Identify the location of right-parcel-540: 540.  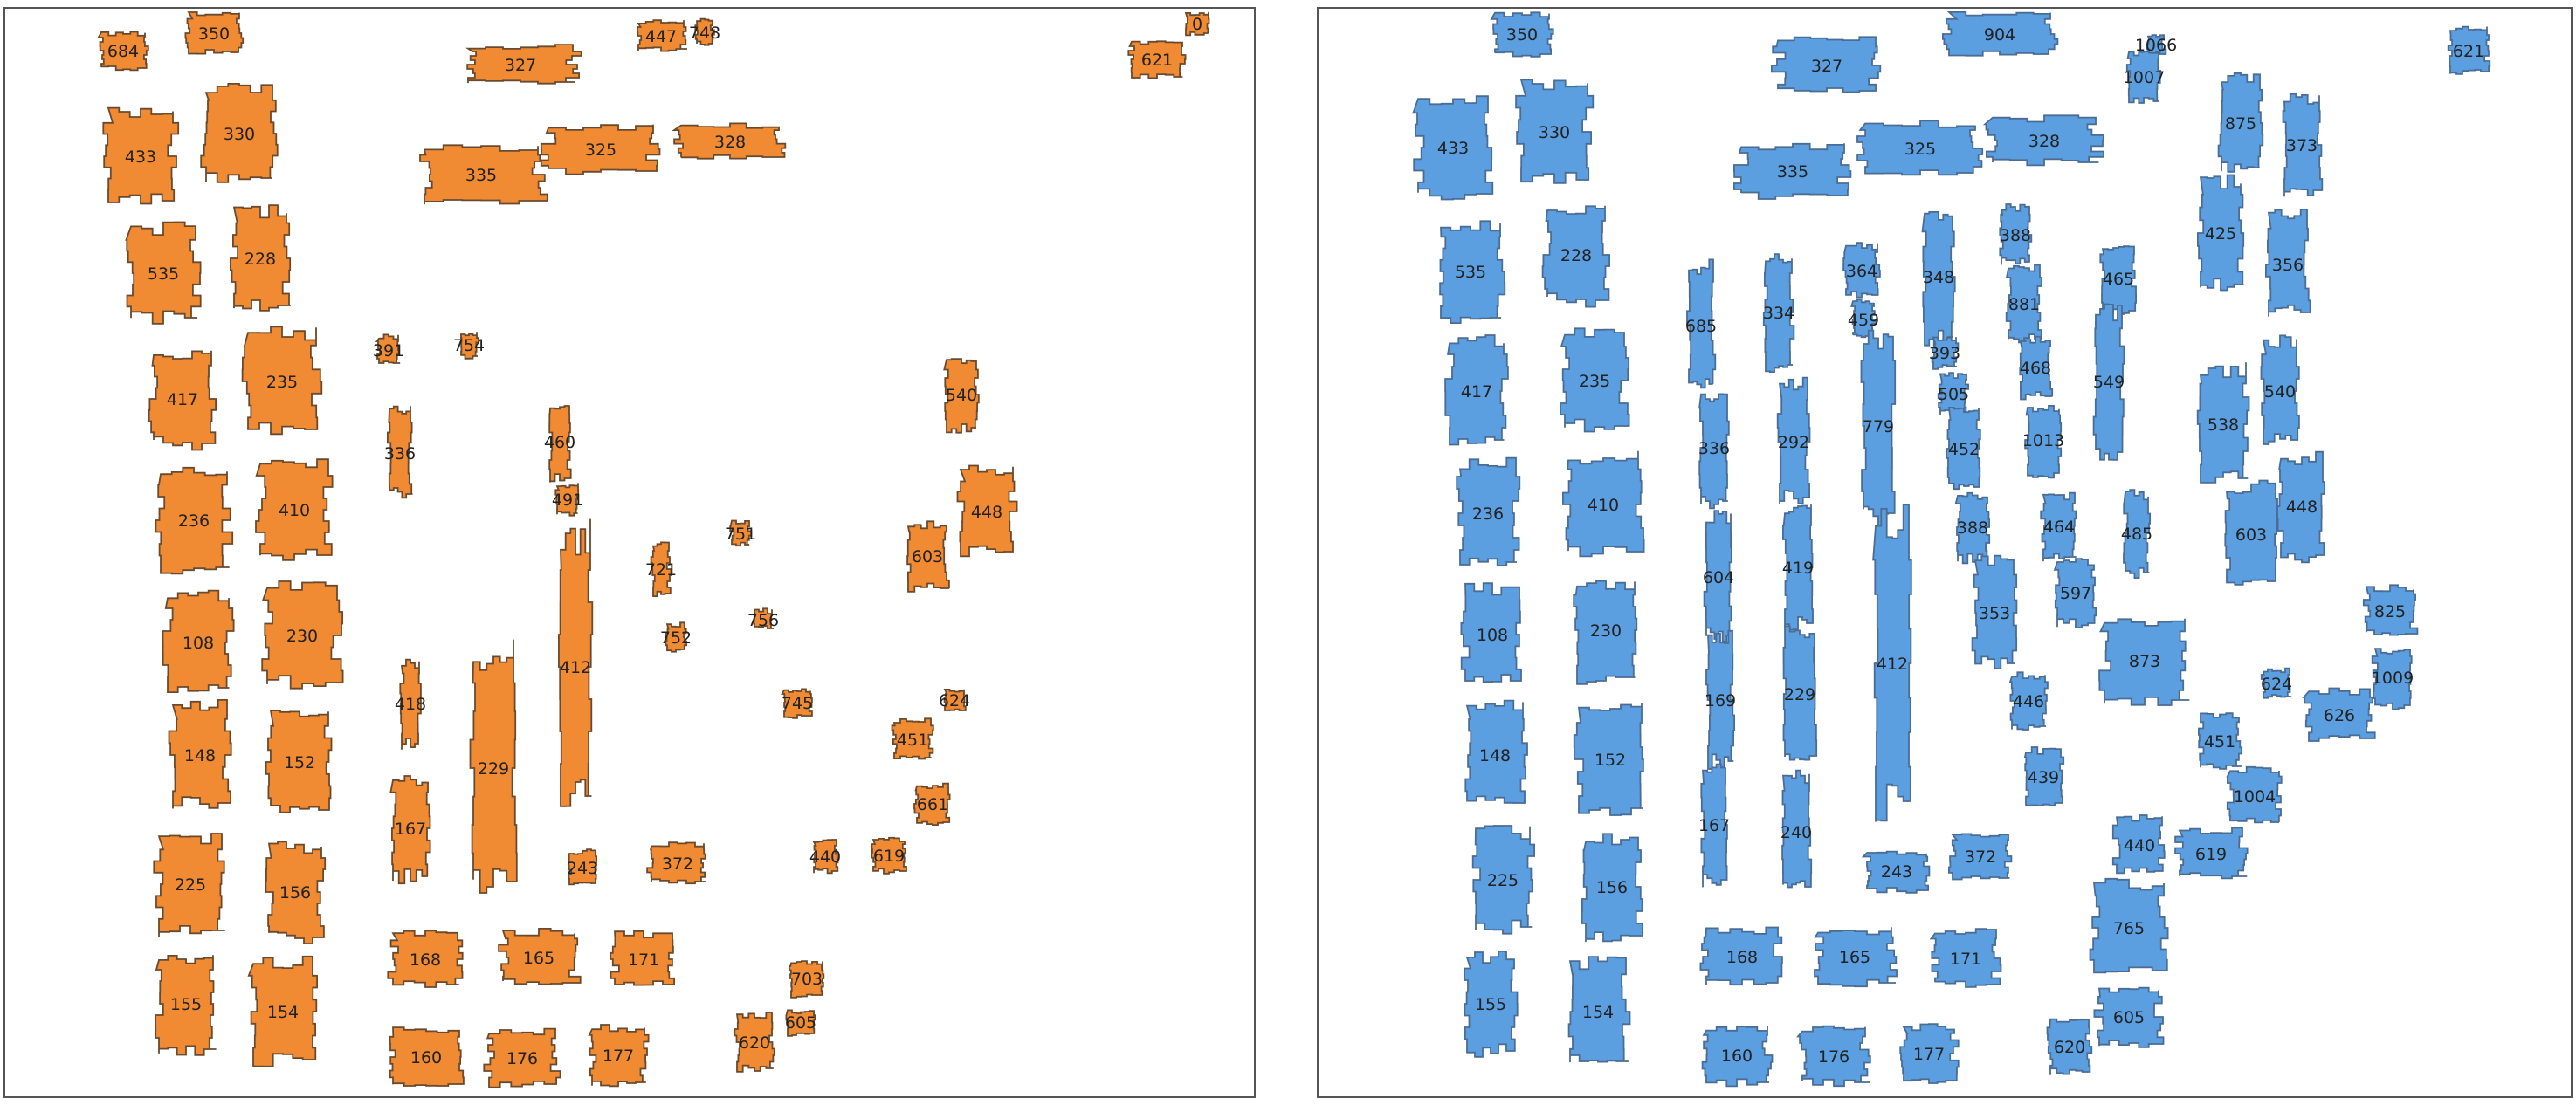
(2280, 389).